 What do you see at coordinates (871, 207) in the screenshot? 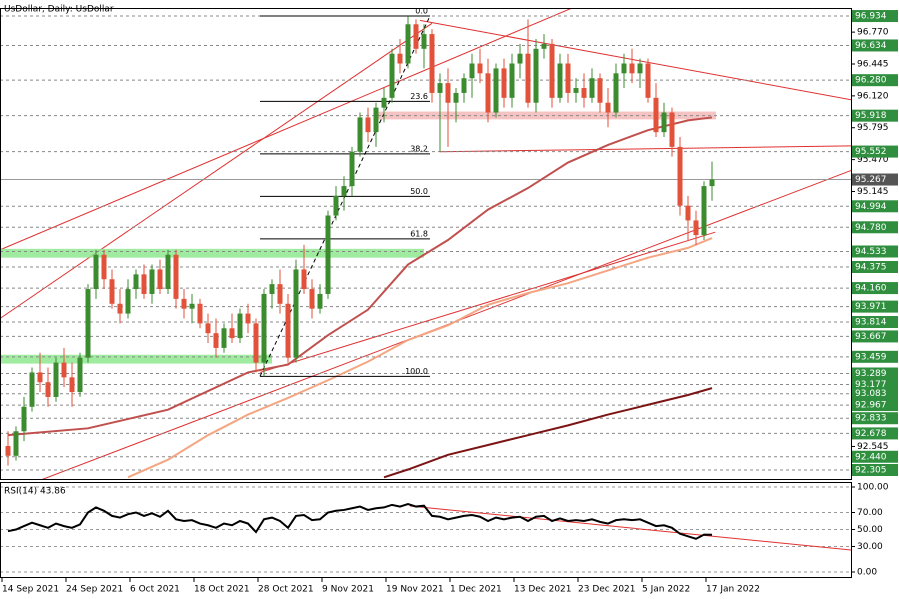
I see `level-label: 94.994` at bounding box center [871, 207].